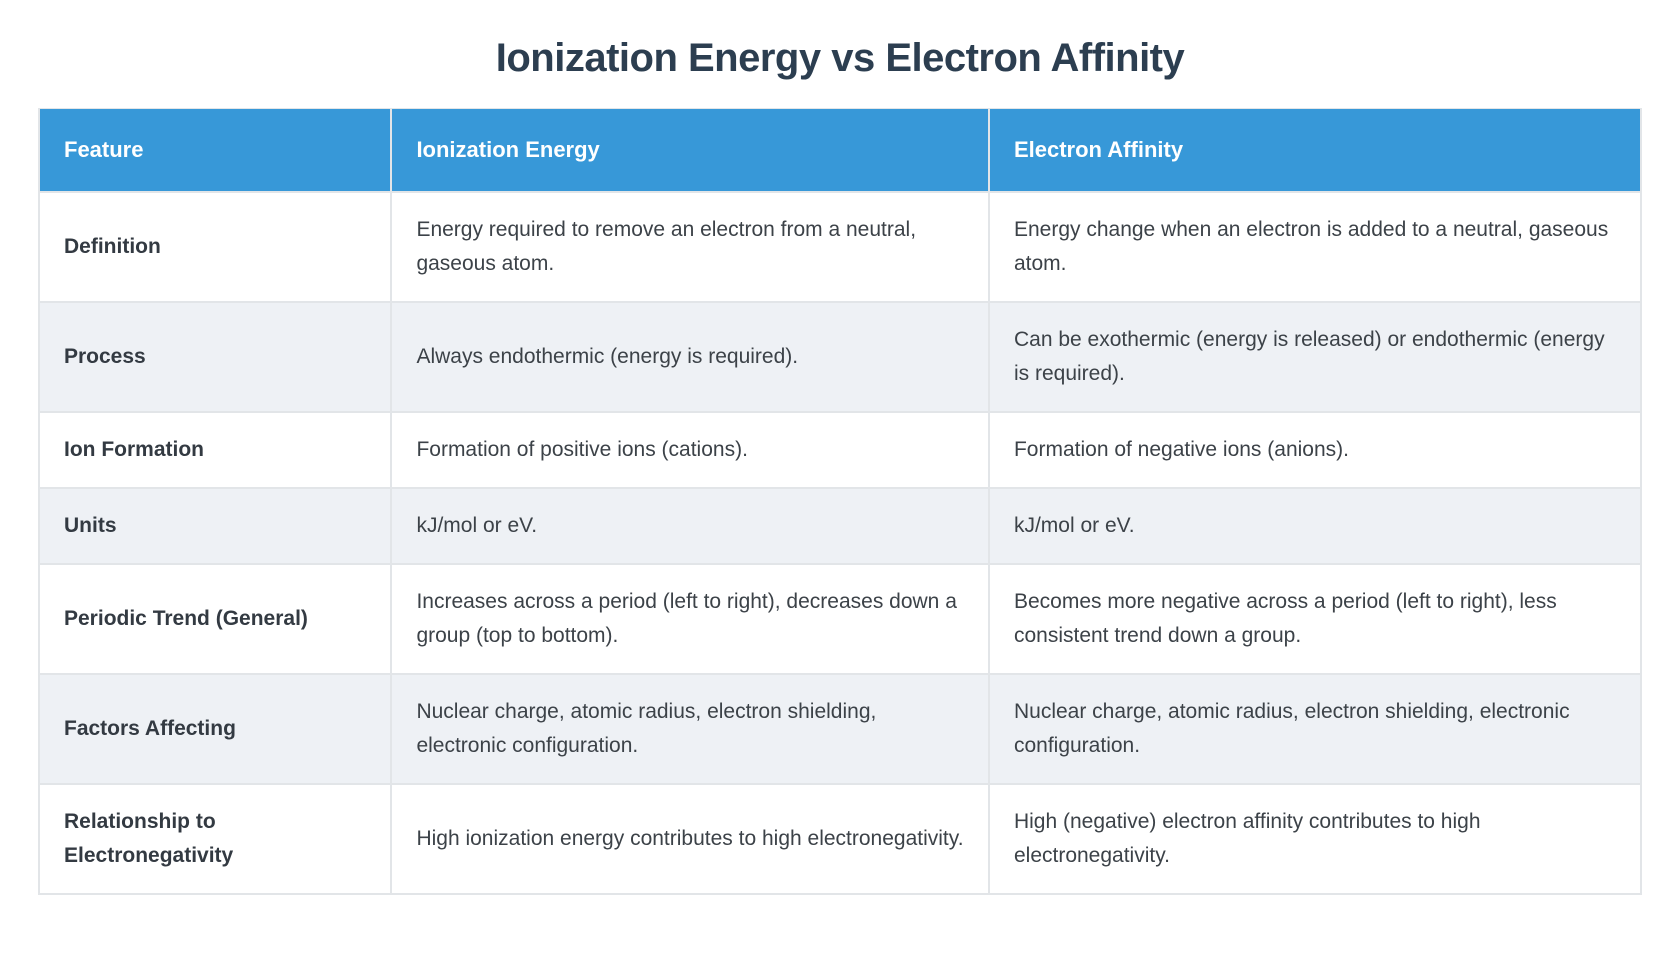 The image size is (1680, 964). Describe the element at coordinates (215, 247) in the screenshot. I see `row-feature-label: Definition` at that location.